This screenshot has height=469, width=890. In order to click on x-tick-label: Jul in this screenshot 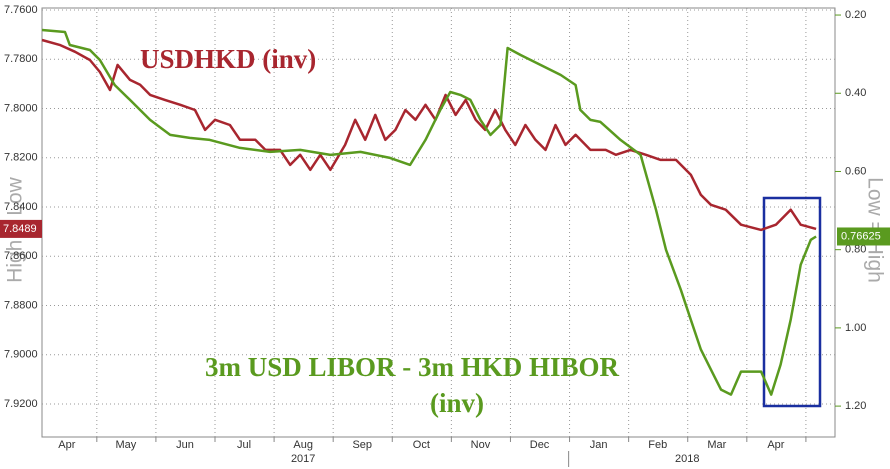, I will do `click(244, 445)`.